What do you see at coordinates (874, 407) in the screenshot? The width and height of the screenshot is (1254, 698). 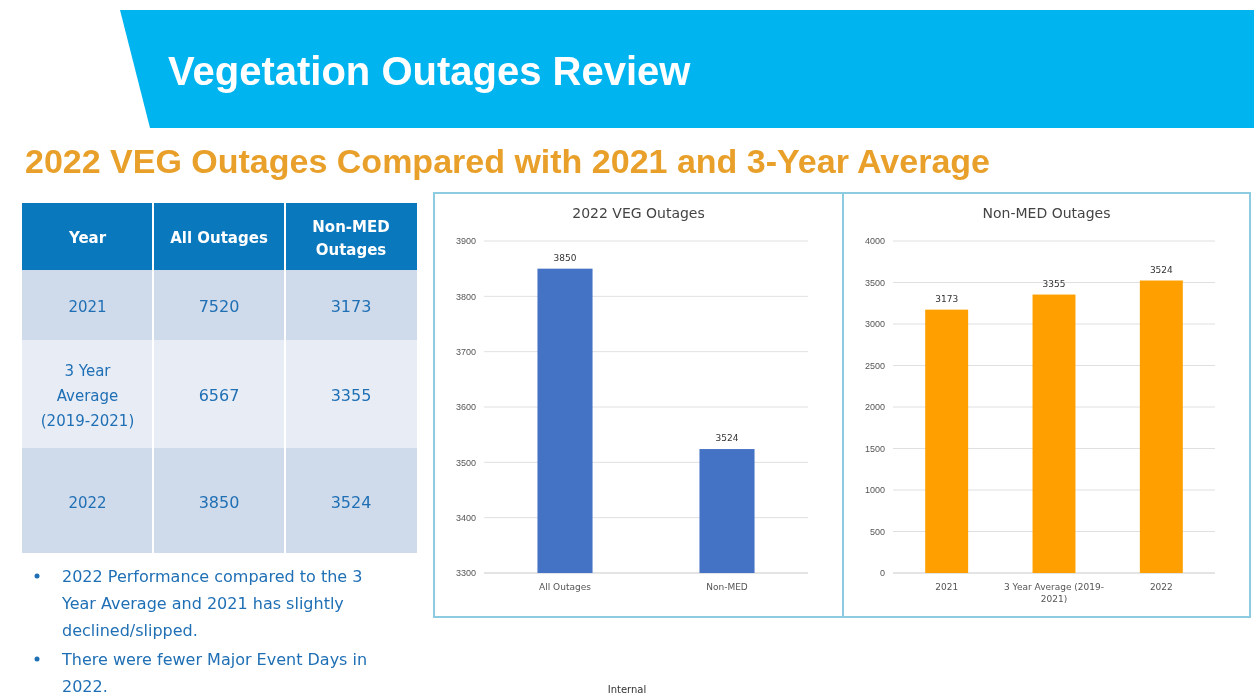 I see `y-tick-label: 2000` at bounding box center [874, 407].